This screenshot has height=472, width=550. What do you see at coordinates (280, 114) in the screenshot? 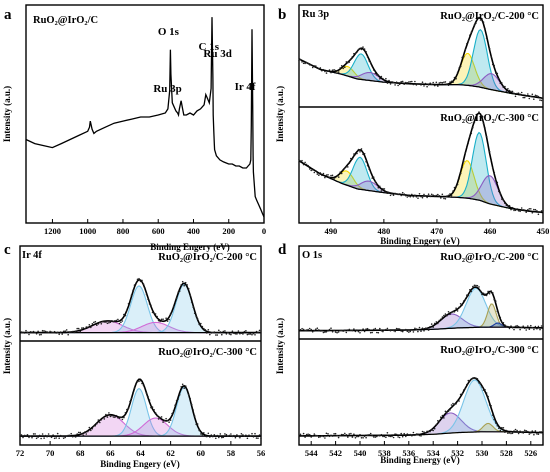
I see `y-axis-label: Intensity (a.u.)` at bounding box center [280, 114].